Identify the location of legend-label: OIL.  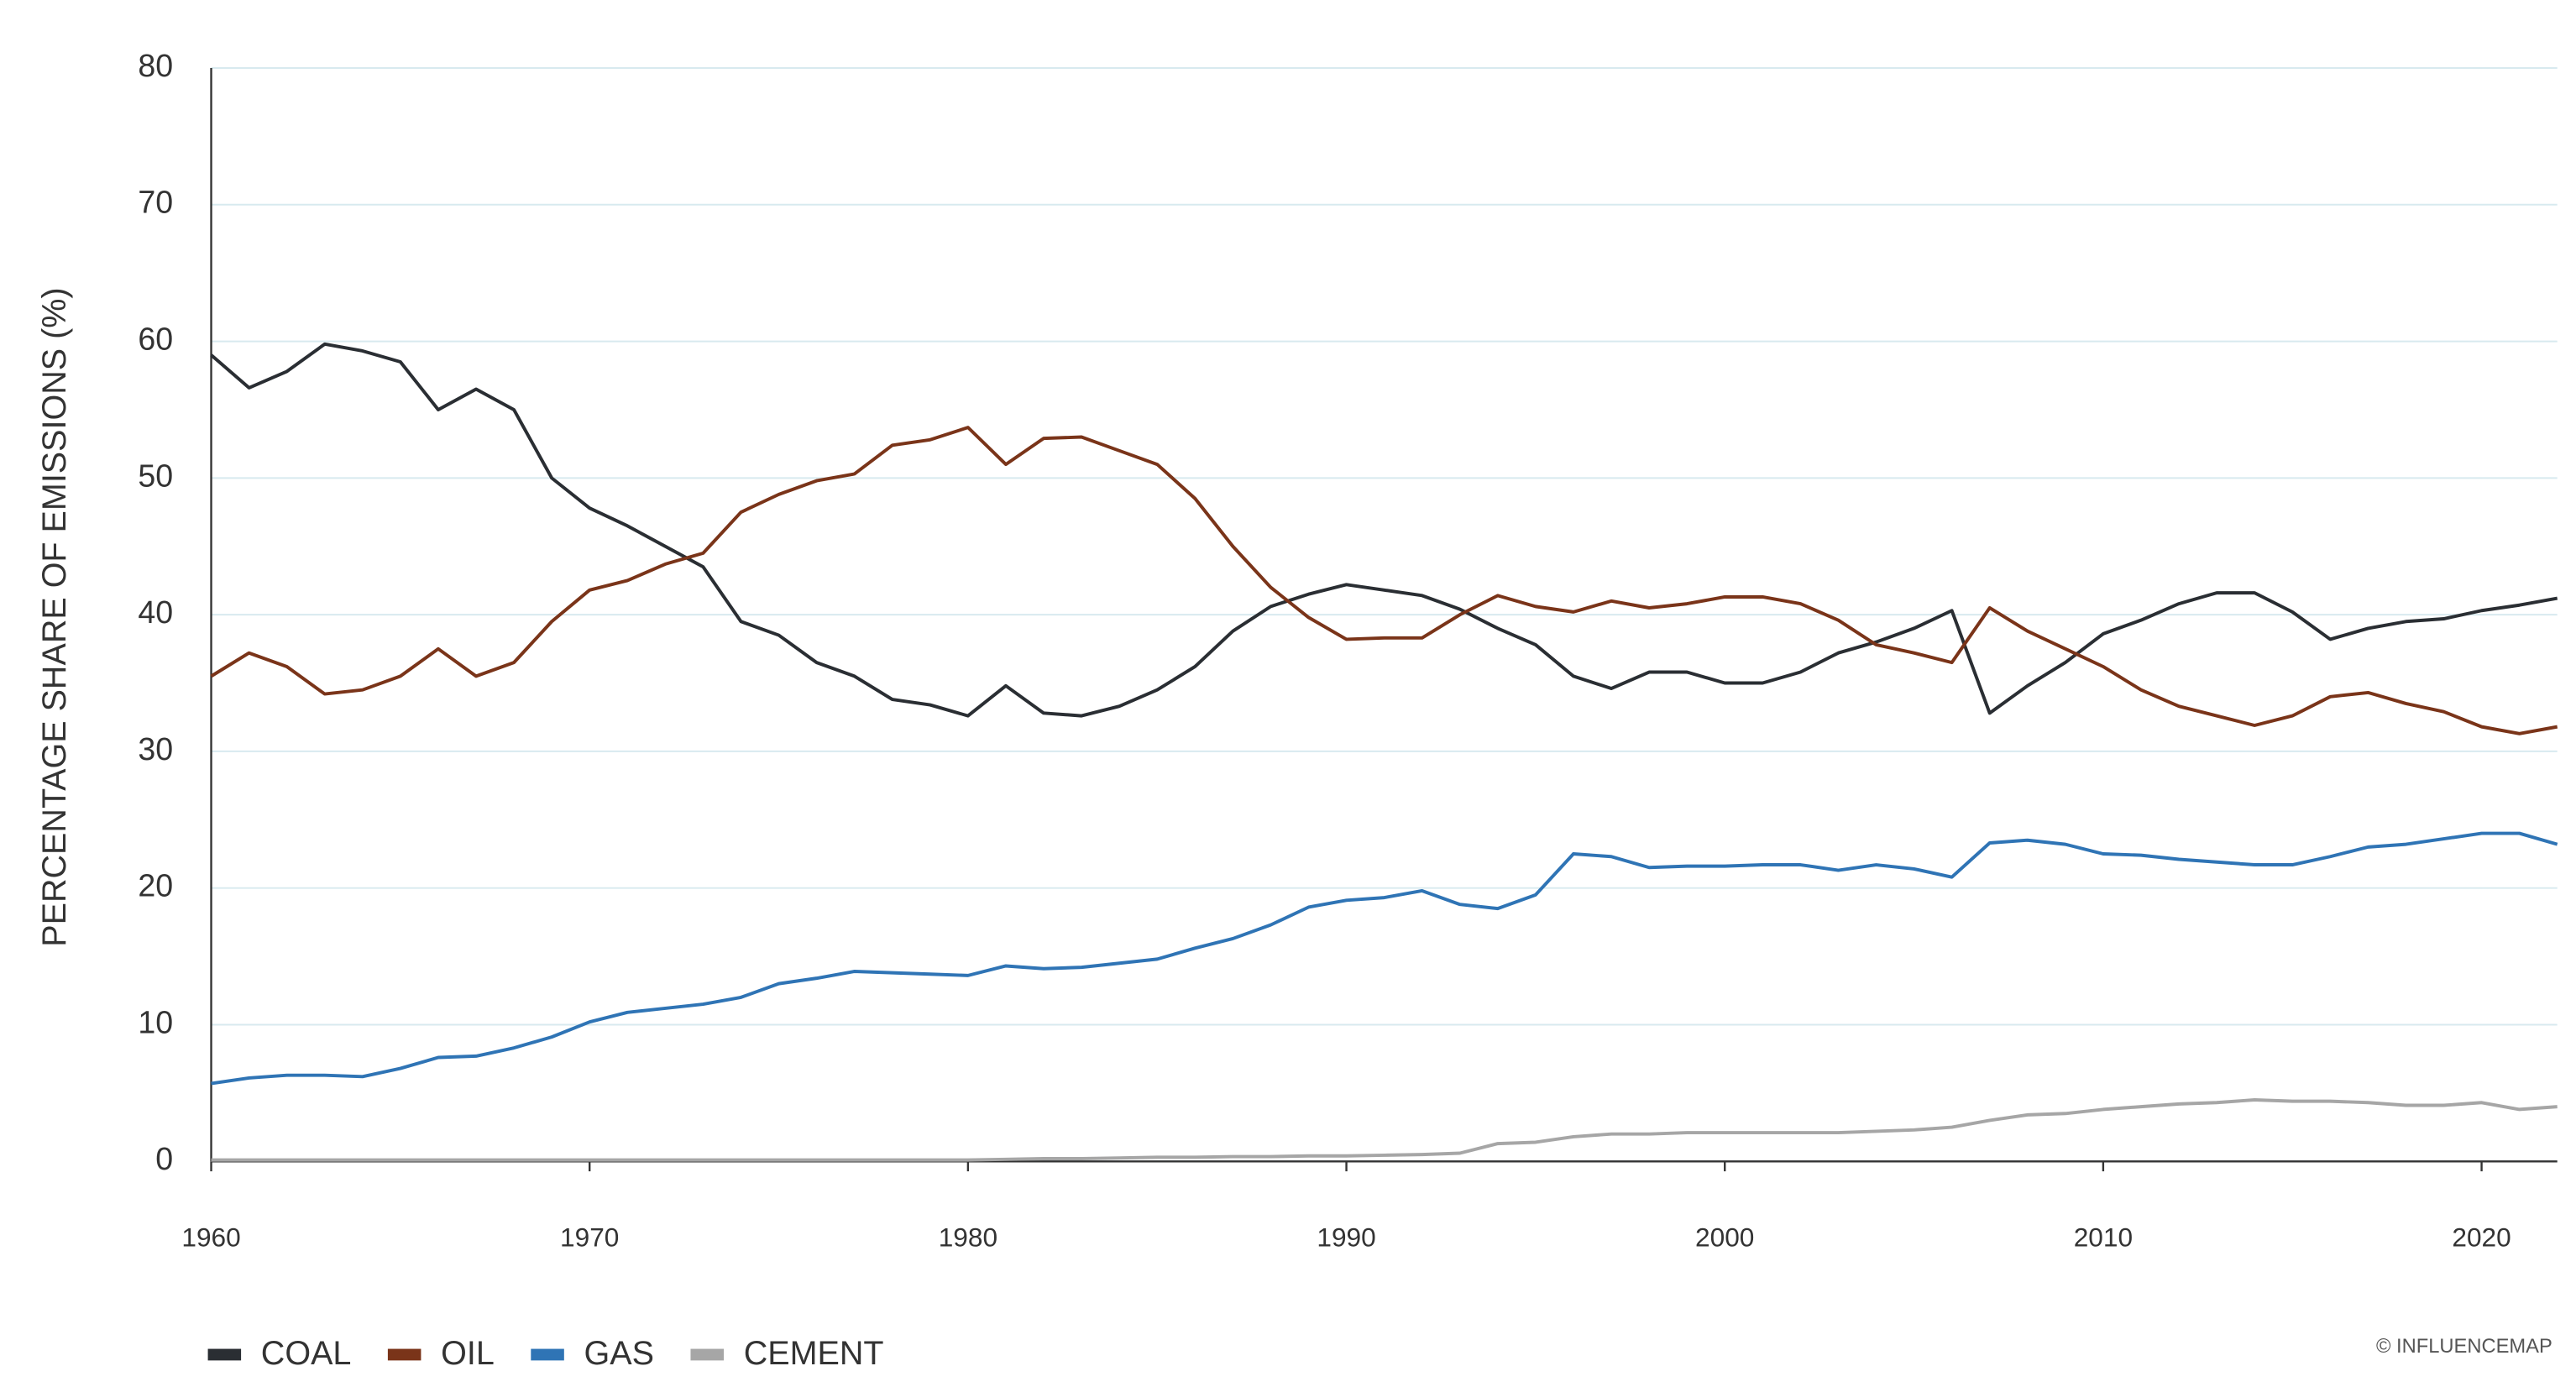
(468, 1353).